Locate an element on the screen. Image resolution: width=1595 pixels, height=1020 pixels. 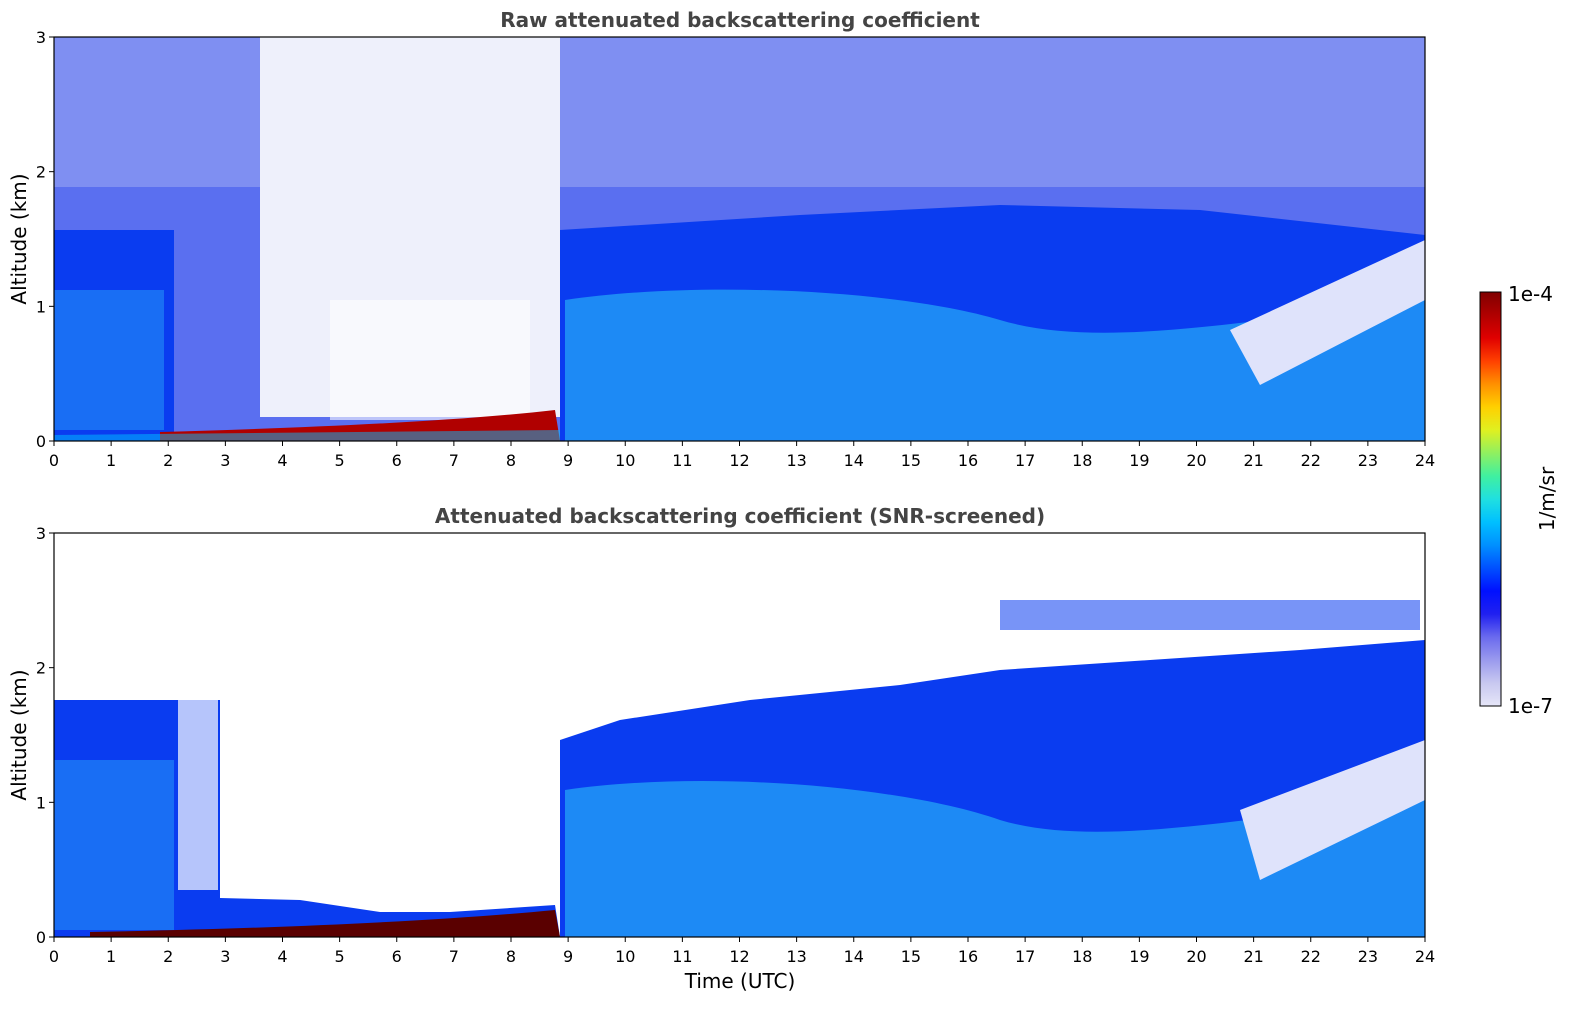
colorbar-gradient is located at coordinates (1490, 499).